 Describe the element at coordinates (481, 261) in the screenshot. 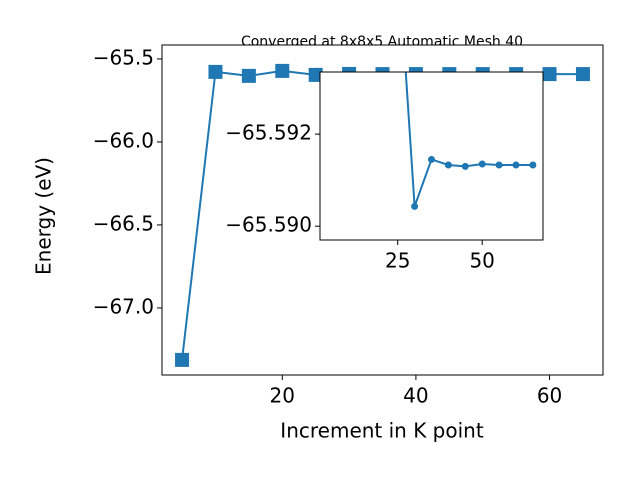

I see `x-tick-label: 50` at that location.